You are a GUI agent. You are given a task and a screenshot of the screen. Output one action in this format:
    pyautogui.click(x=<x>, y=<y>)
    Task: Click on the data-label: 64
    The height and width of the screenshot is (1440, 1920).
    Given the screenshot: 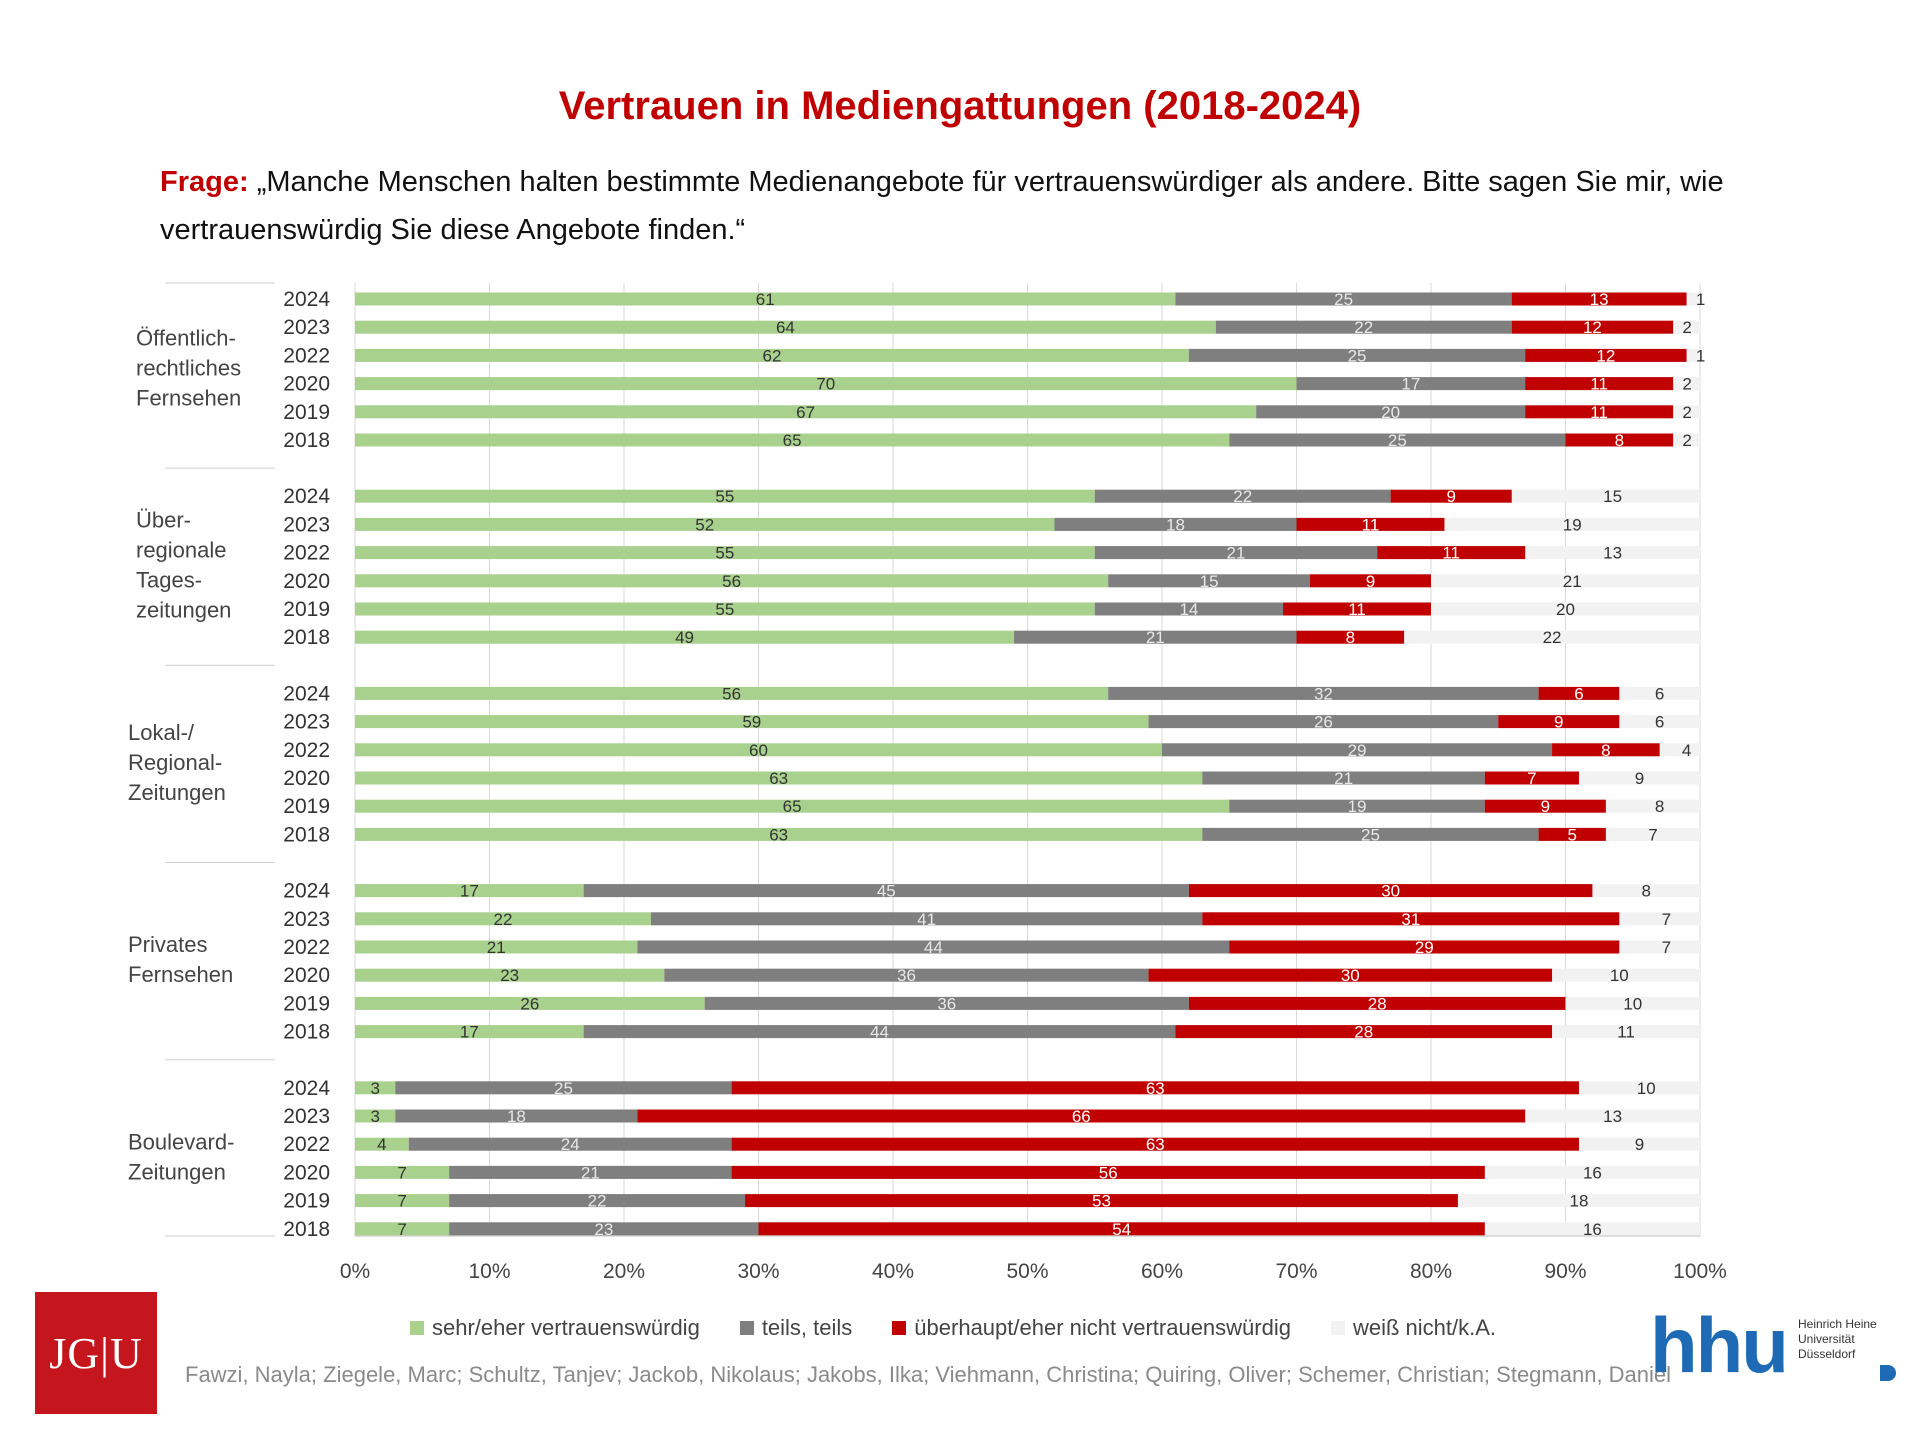 What is the action you would take?
    pyautogui.click(x=785, y=327)
    